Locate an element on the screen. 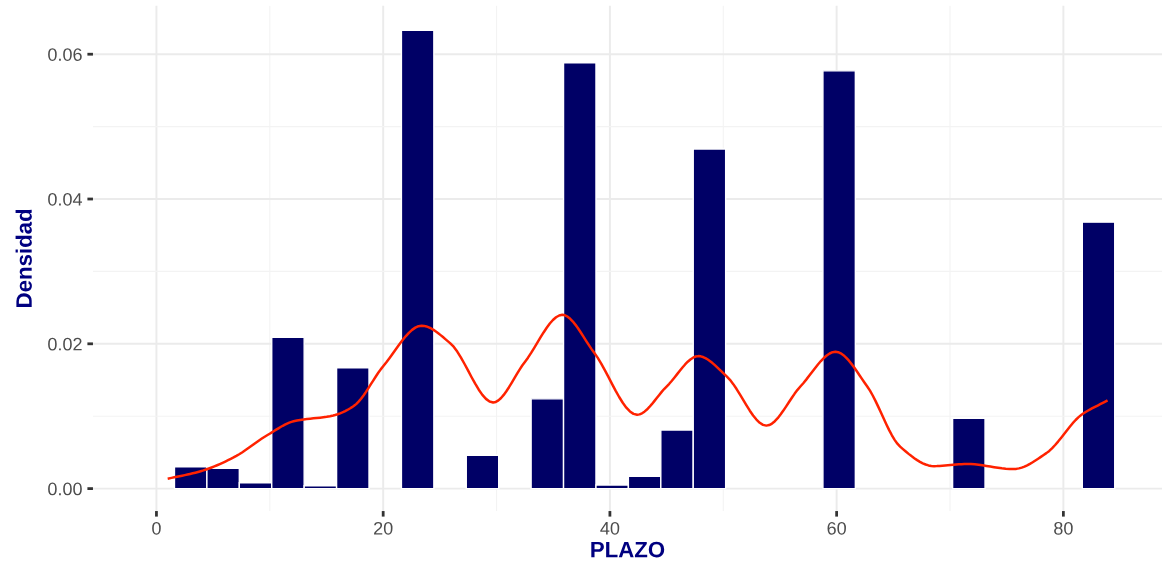  x-axis-title: PLAZO is located at coordinates (628, 549).